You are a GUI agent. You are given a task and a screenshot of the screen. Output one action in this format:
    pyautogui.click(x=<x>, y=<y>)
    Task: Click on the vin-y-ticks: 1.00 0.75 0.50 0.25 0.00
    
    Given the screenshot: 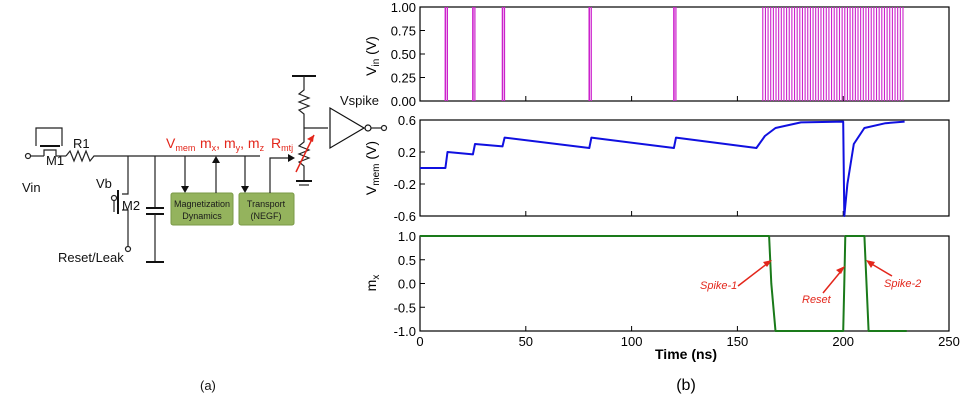 What is the action you would take?
    pyautogui.click(x=408, y=54)
    